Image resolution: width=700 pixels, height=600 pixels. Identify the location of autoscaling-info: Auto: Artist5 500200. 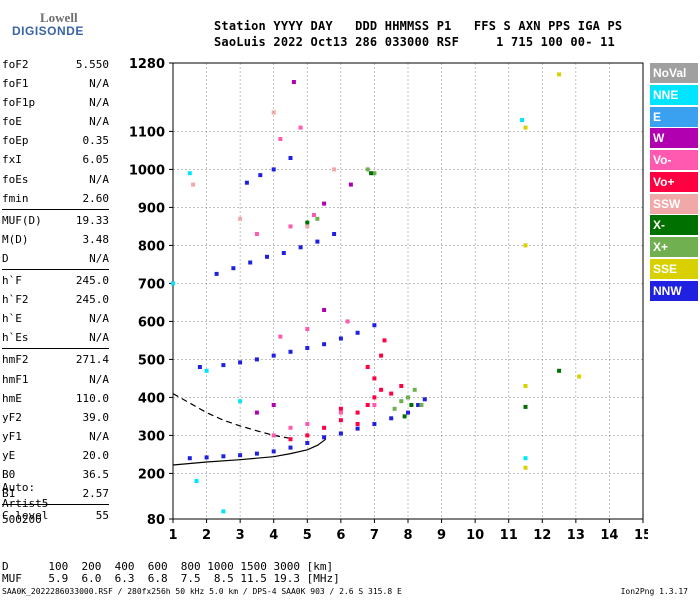
(25, 504).